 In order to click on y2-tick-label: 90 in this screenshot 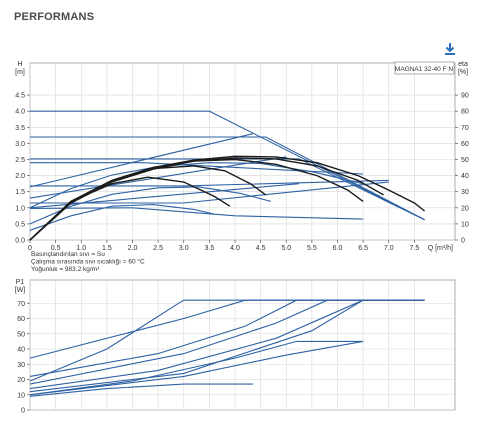, I will do `click(465, 96)`.